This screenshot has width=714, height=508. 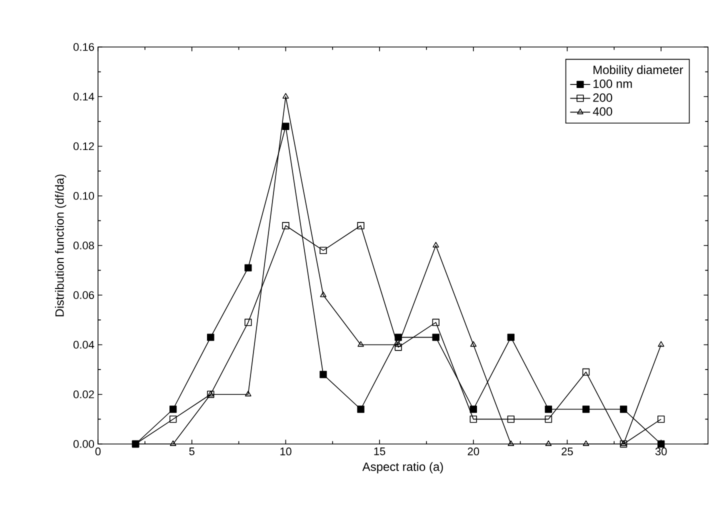 What do you see at coordinates (191, 452) in the screenshot?
I see `x-tick-label: 5` at bounding box center [191, 452].